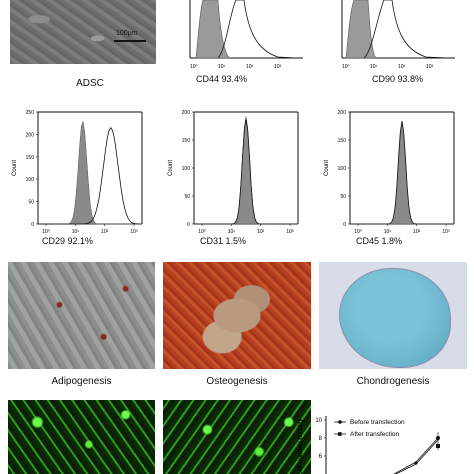 This screenshot has width=474, height=474. Describe the element at coordinates (416, 463) in the screenshot. I see `data-point` at that location.